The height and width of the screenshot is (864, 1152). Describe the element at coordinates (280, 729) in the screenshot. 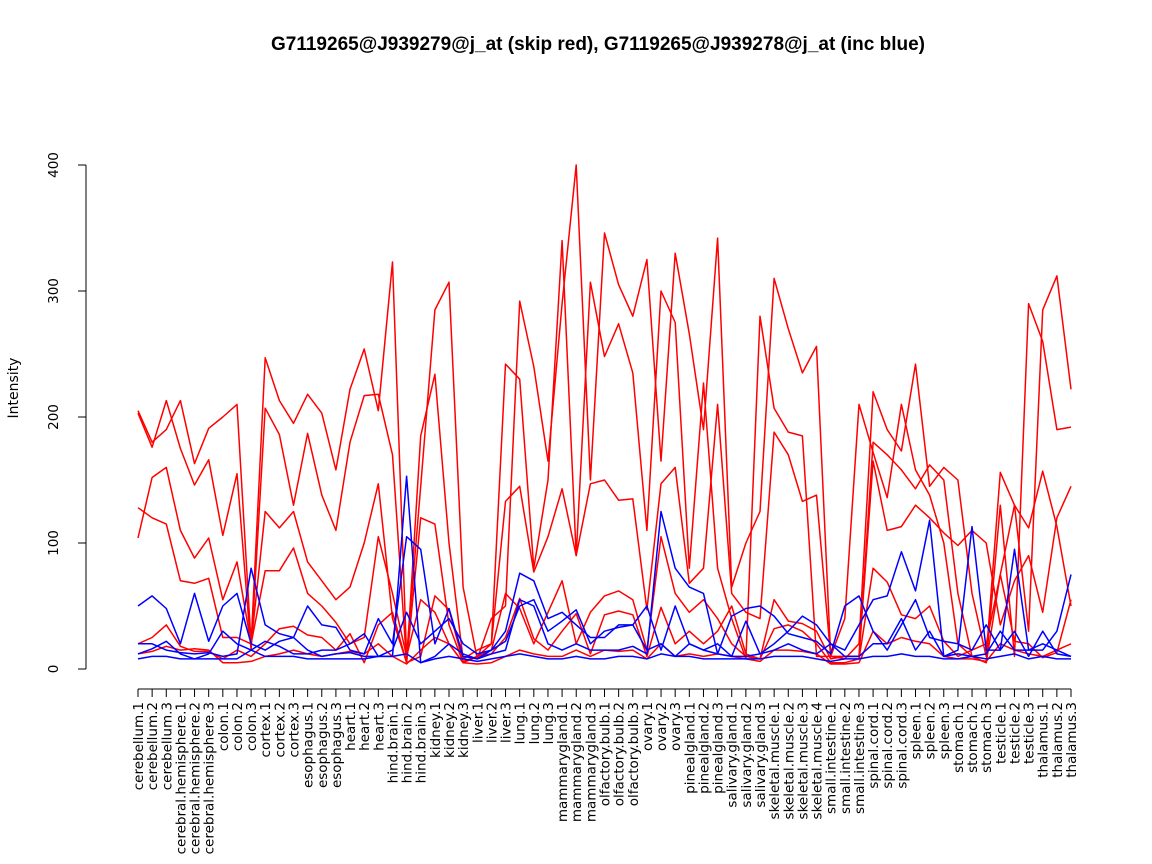

I see `x-tick-label: cortex.2` at that location.